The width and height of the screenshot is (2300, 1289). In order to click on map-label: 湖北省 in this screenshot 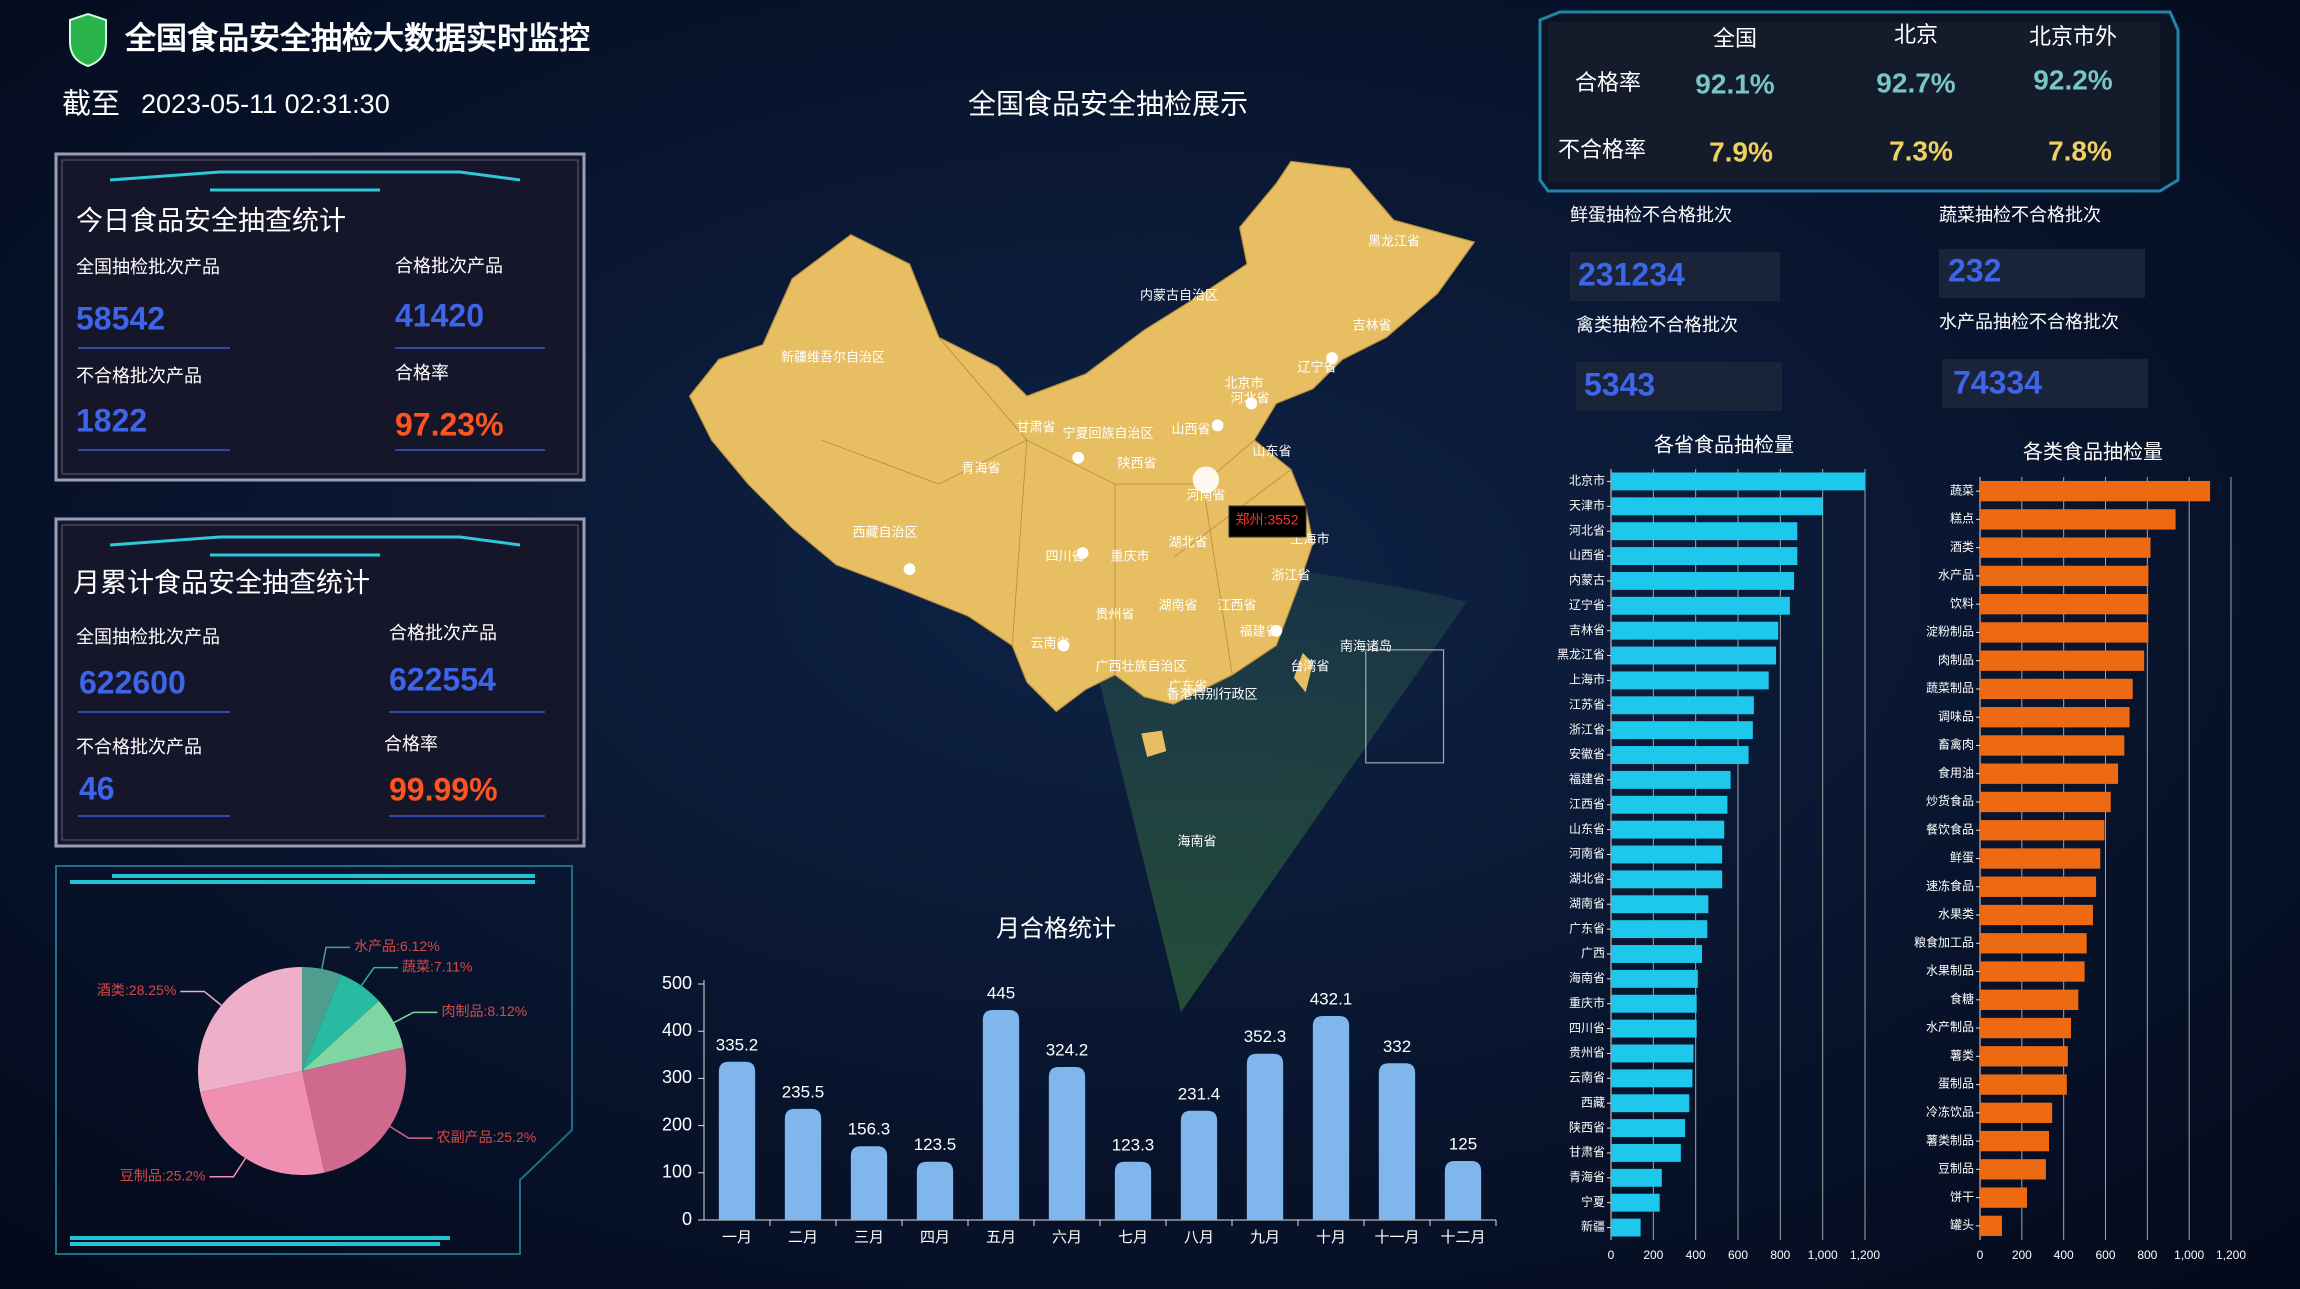, I will do `click(1187, 541)`.